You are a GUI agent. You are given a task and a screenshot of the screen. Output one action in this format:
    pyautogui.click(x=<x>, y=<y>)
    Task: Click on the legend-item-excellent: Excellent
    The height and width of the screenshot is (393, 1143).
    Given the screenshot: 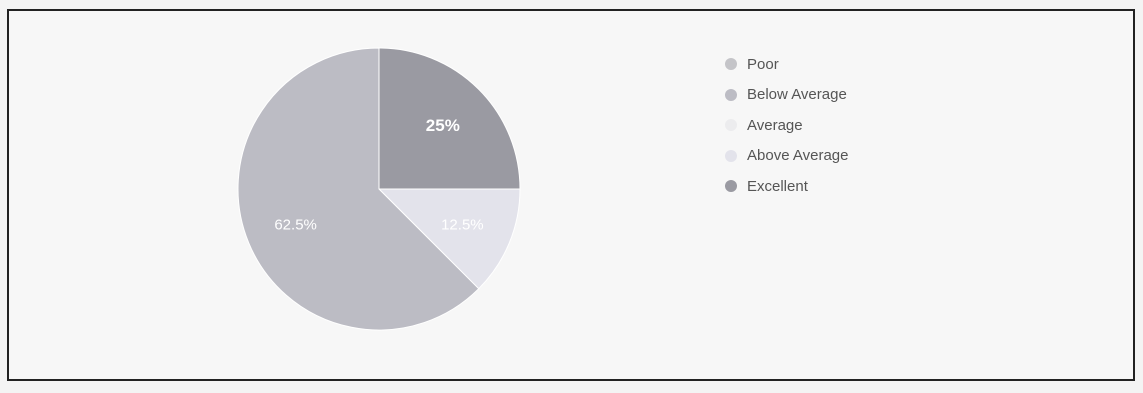 What is the action you would take?
    pyautogui.click(x=786, y=186)
    